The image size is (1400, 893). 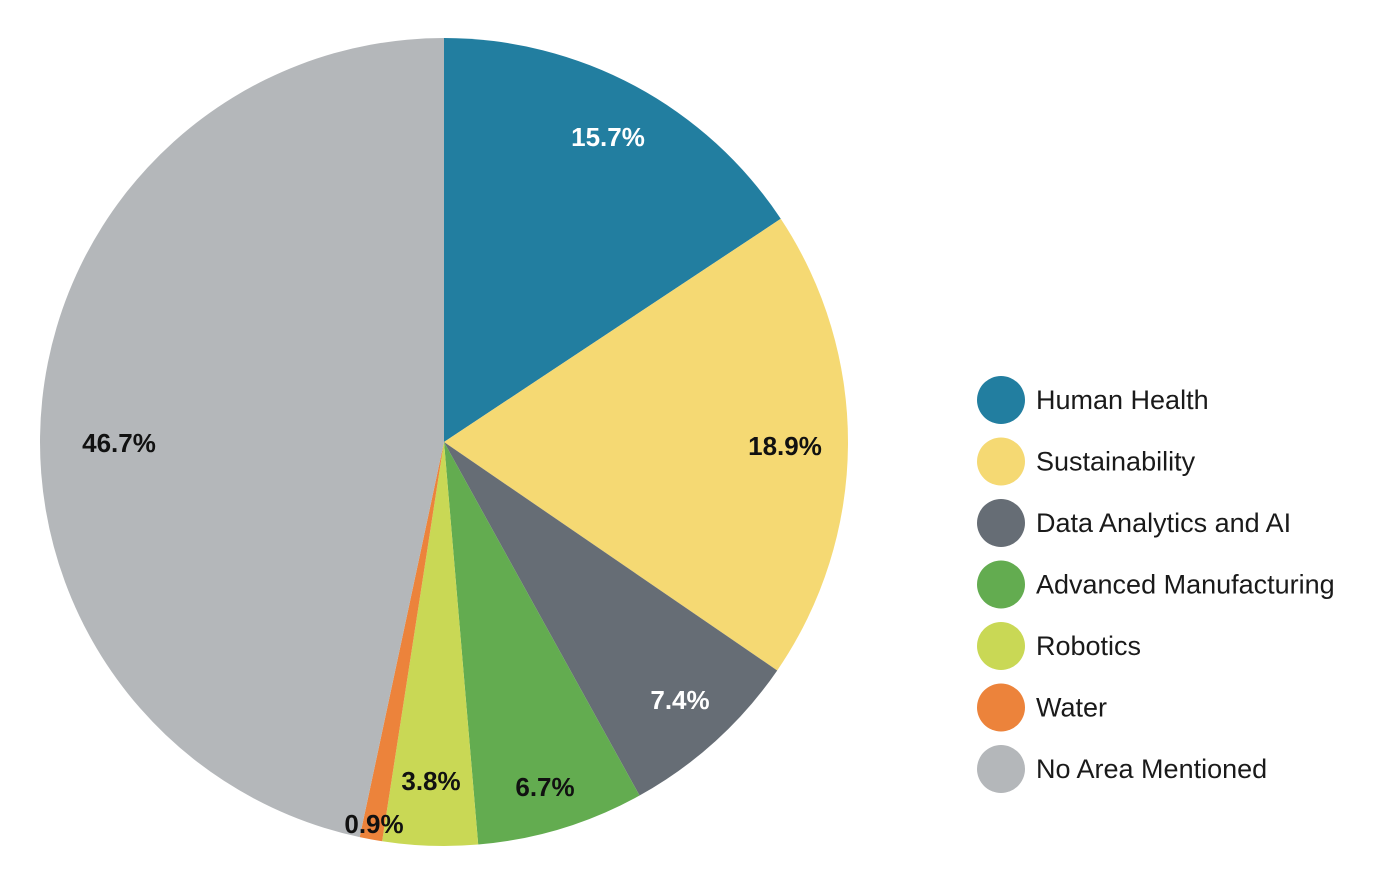 I want to click on legend-item-no-area-mentioned: No Area Mentioned, so click(x=1122, y=769).